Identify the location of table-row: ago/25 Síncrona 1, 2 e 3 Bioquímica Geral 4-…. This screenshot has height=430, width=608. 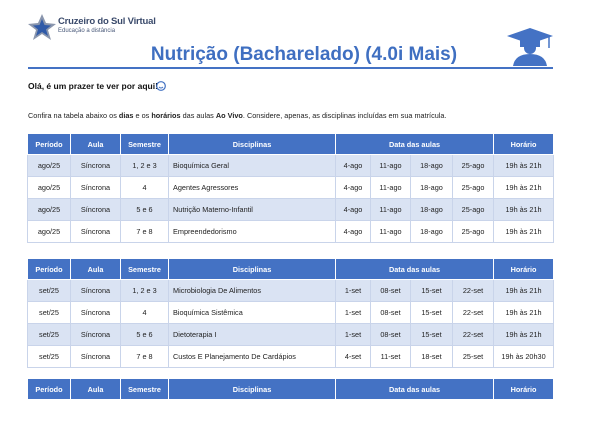
(291, 165).